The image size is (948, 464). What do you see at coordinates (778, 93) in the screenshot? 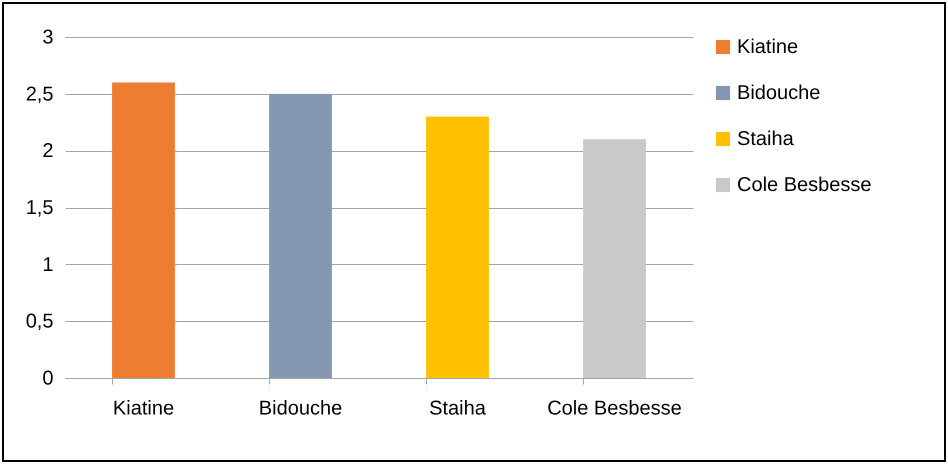
I see `legend-label: Bidouche` at bounding box center [778, 93].